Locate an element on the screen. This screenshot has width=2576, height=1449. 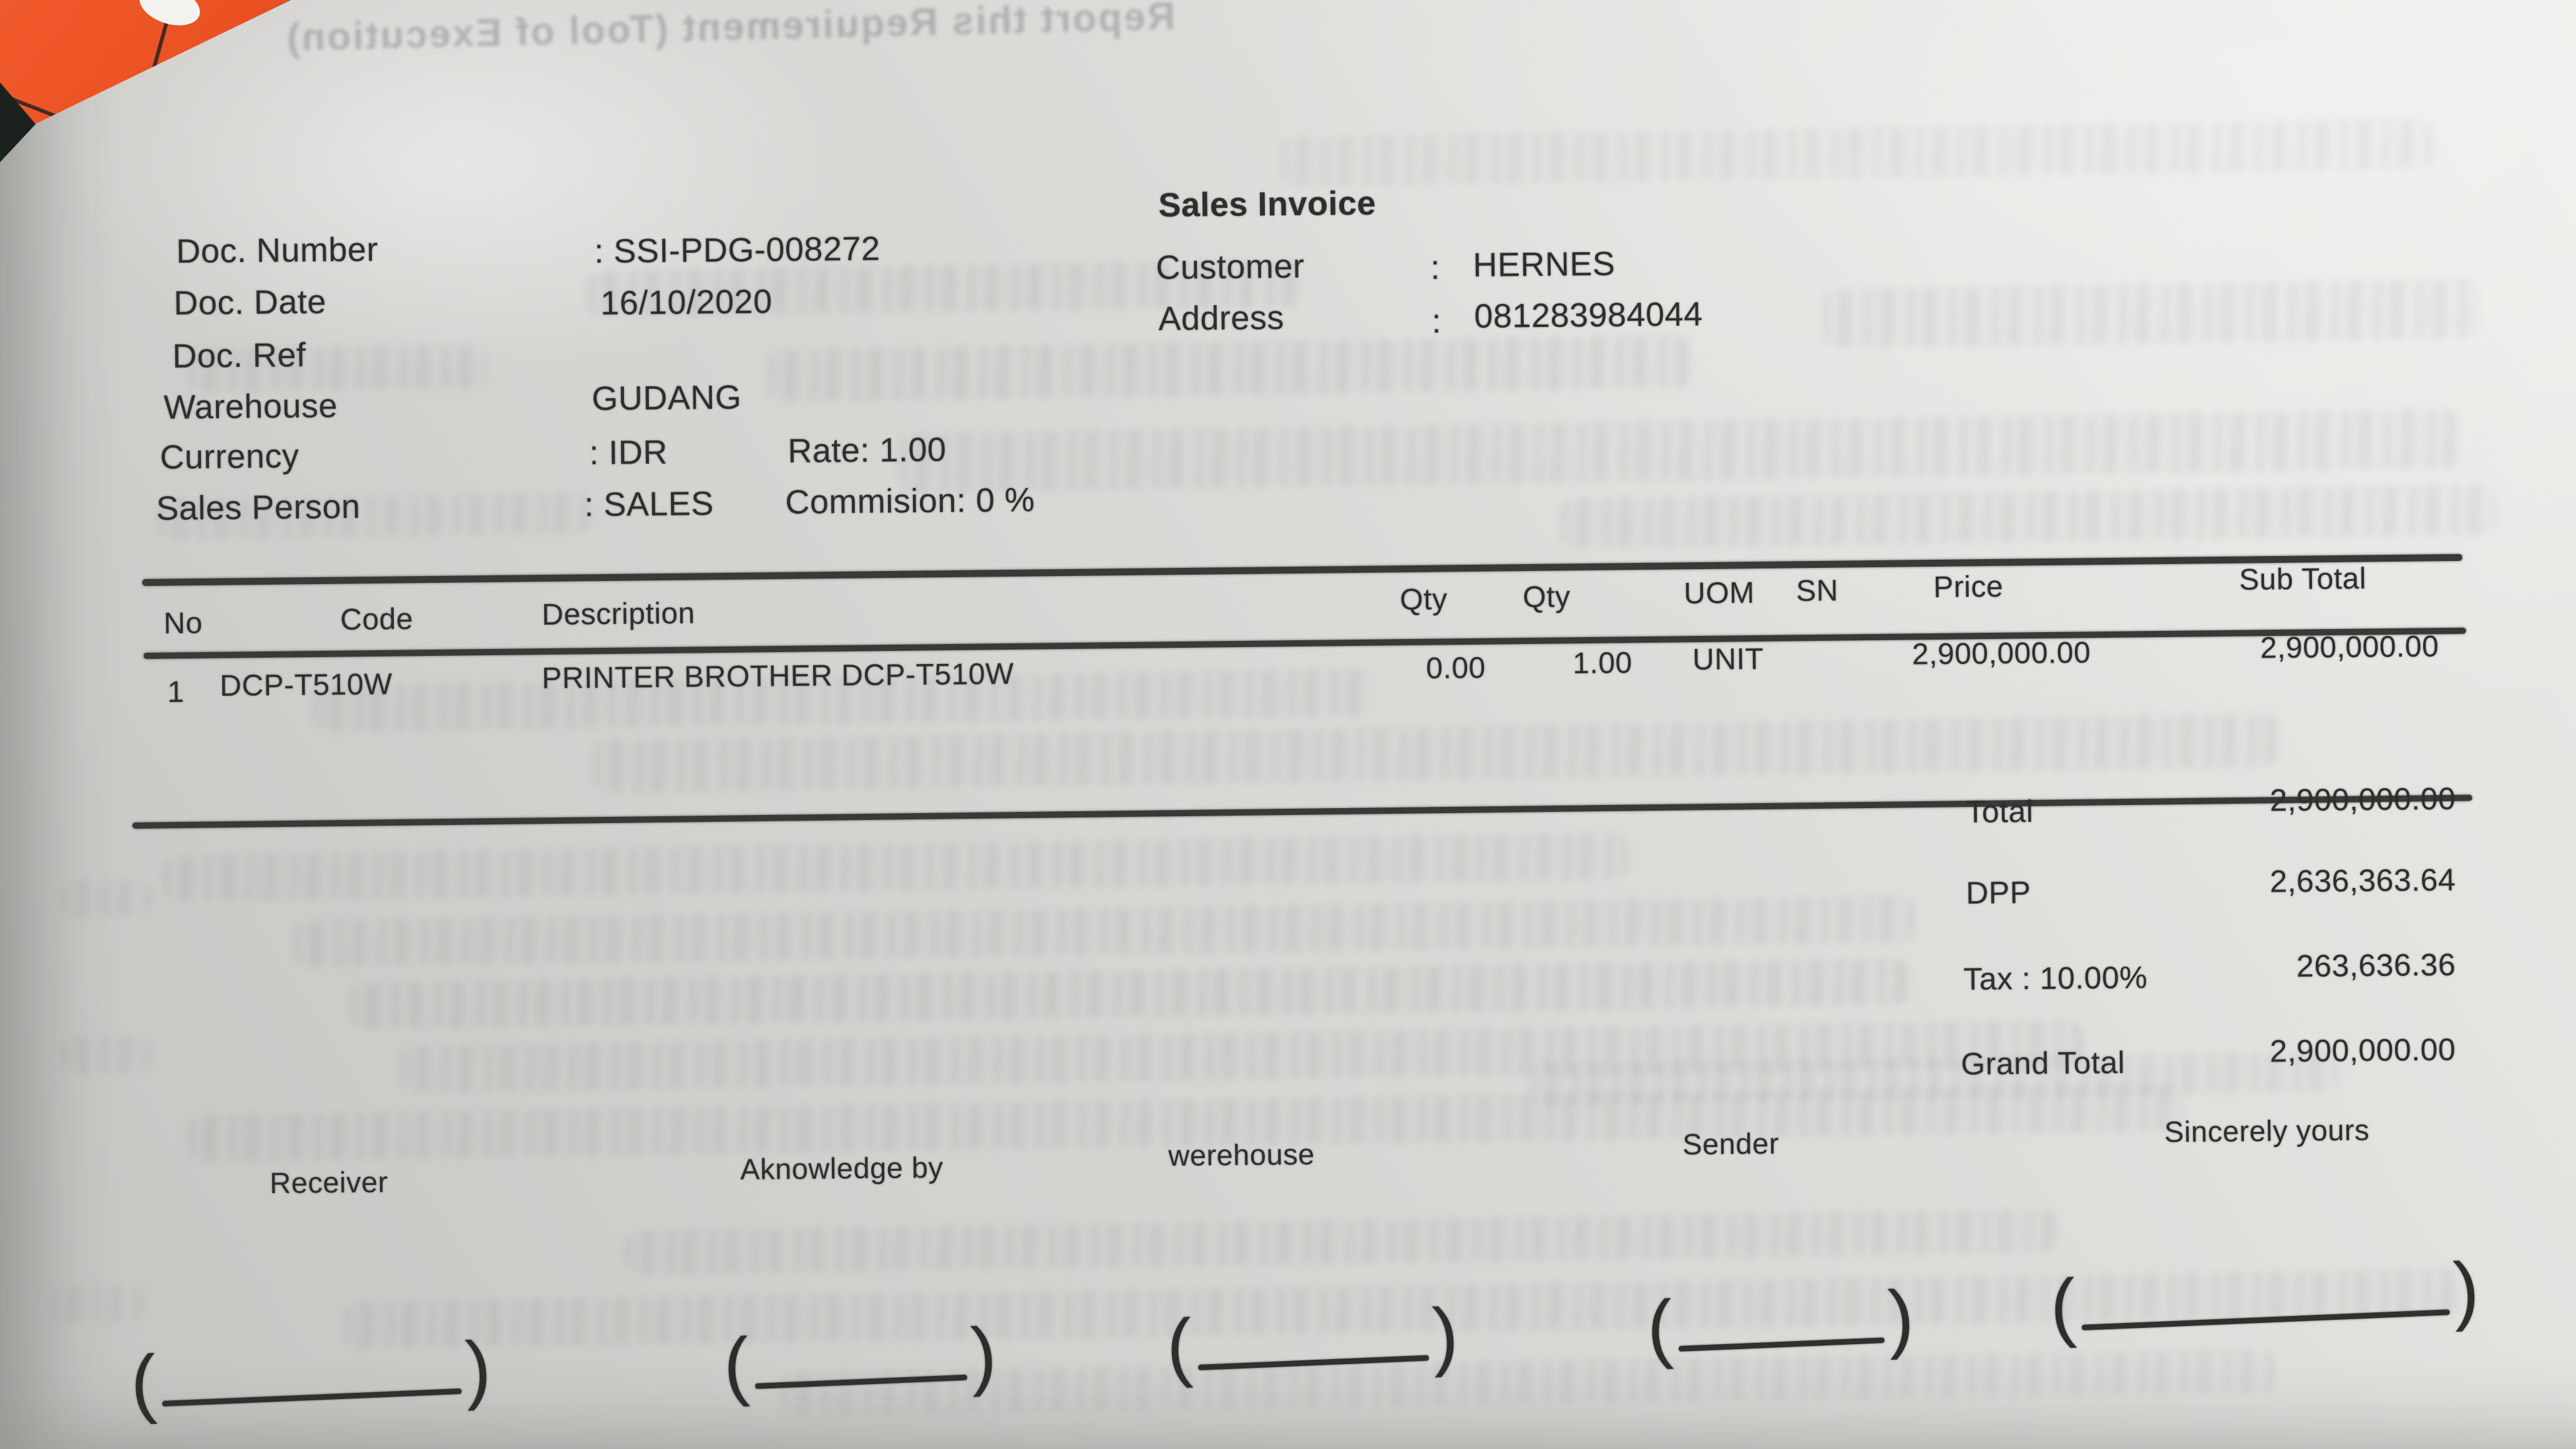
doc-number-label: Doc. Number is located at coordinates (277, 250).